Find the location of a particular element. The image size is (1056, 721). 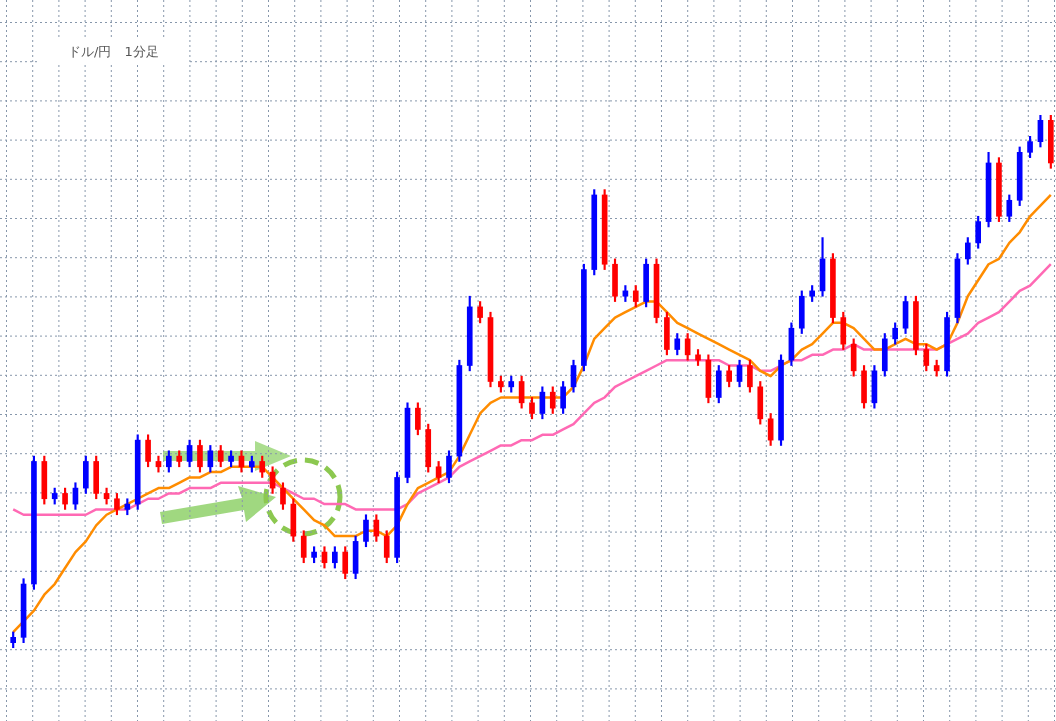

chart-title: ドル/円 1分足 is located at coordinates (113, 52).